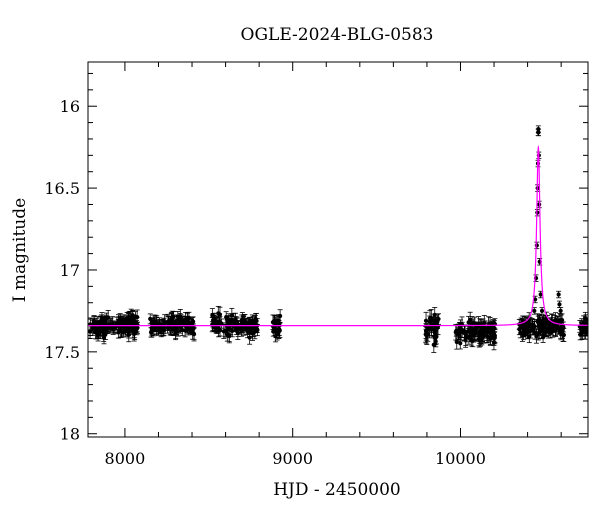 This screenshot has height=512, width=600. What do you see at coordinates (460, 458) in the screenshot?
I see `x-tick-label: 10000` at bounding box center [460, 458].